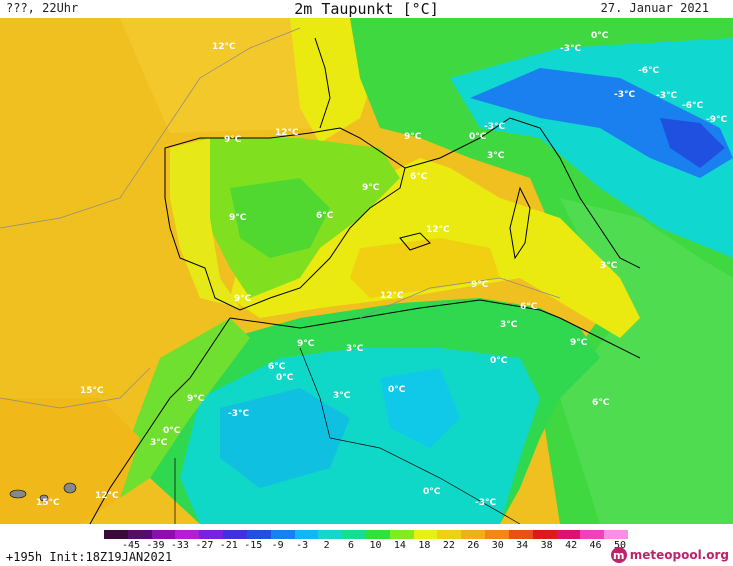 Image resolution: width=733 pixels, height=566 pixels. What do you see at coordinates (204, 545) in the screenshot?
I see `colorbar-tick-label: -27` at bounding box center [204, 545].